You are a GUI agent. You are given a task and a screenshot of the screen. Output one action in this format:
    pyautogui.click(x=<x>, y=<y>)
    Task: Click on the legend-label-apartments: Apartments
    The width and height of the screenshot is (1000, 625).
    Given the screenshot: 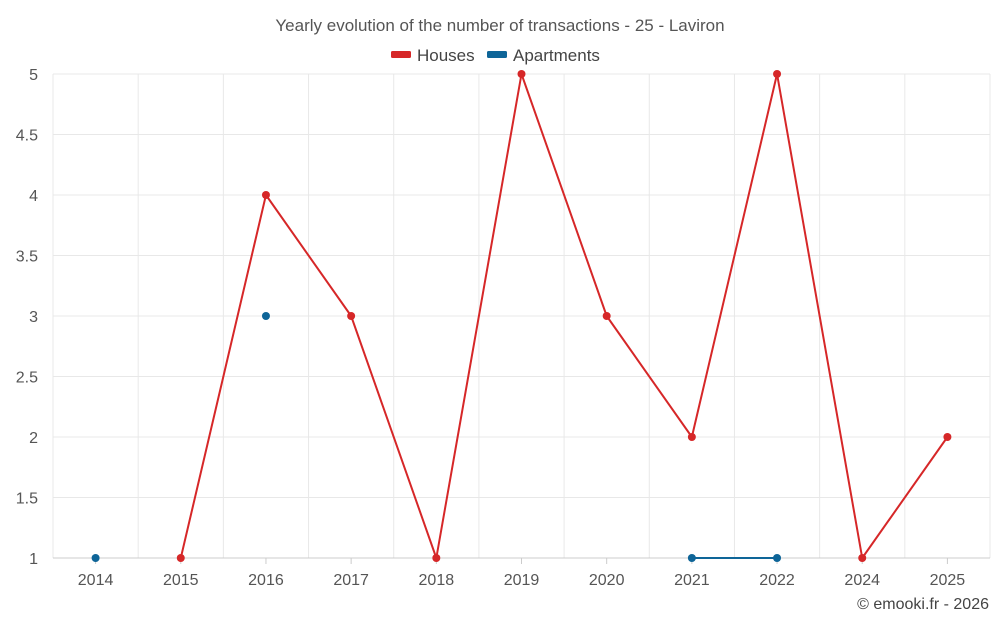 What is the action you would take?
    pyautogui.click(x=556, y=55)
    